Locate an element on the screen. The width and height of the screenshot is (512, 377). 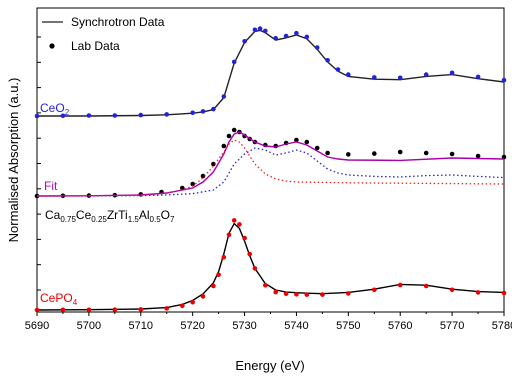
sample-label-part: 0.5 is located at coordinates (156, 219).